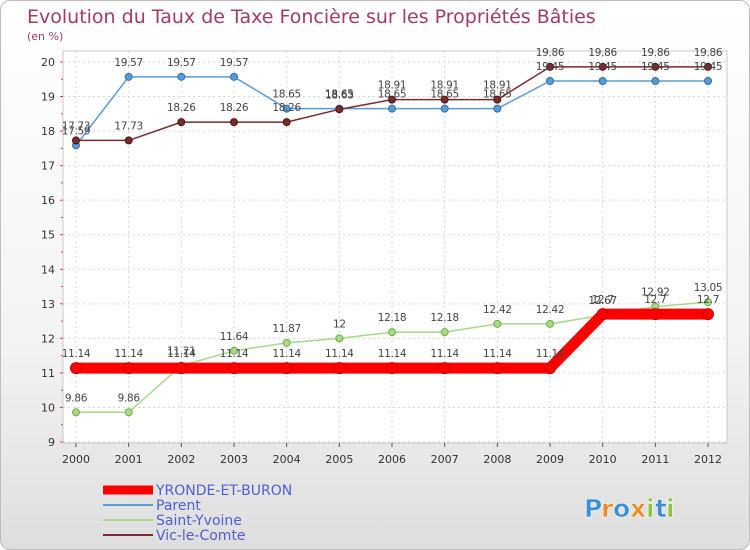  I want to click on data-label-saint-yvoine: 12, so click(339, 324).